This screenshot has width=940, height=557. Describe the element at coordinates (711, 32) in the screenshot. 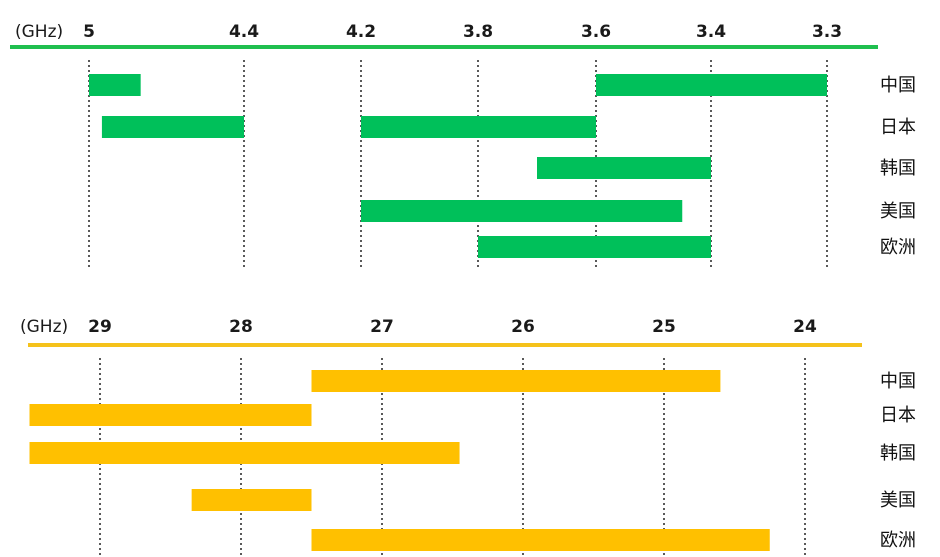

I see `green-tick-label: 3.4` at that location.